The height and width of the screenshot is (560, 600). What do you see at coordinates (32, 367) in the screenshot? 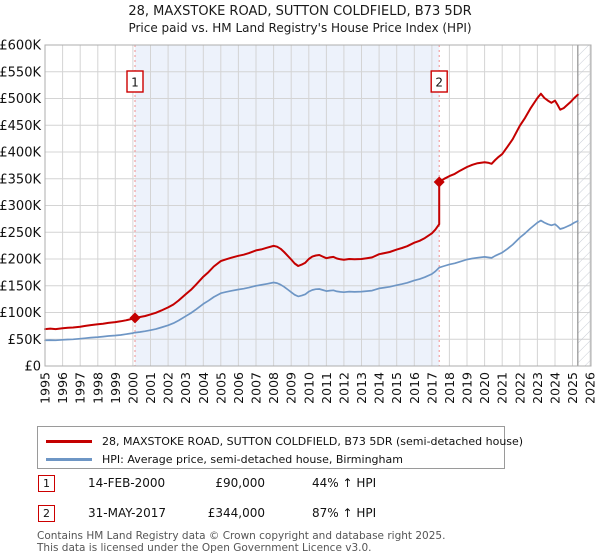
I see `svg-text: £0` at bounding box center [32, 367].